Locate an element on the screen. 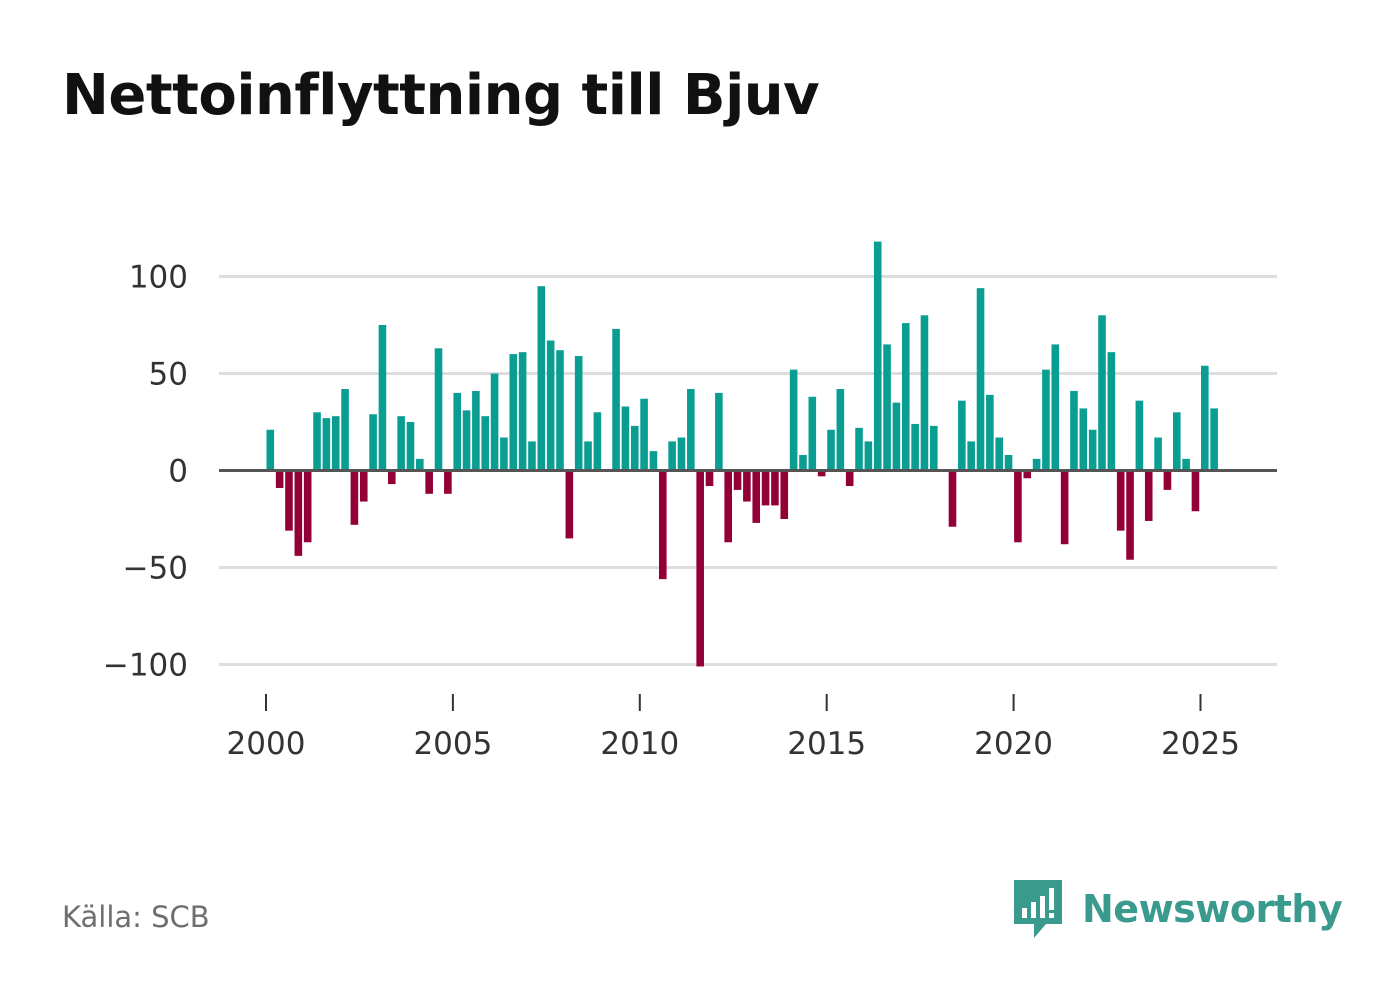 The width and height of the screenshot is (1382, 999). x-tick-label: 2015 is located at coordinates (826, 744).